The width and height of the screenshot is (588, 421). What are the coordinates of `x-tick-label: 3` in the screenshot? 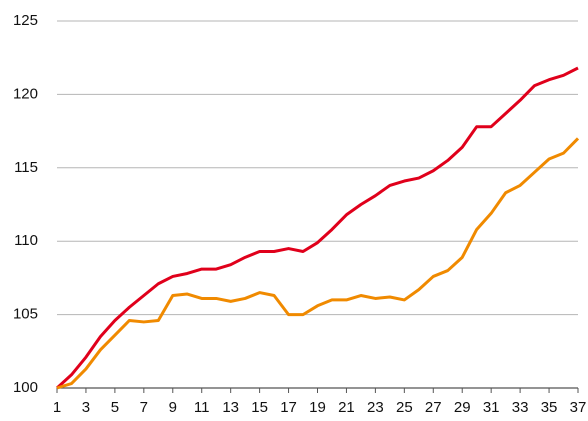 It's located at (86, 407).